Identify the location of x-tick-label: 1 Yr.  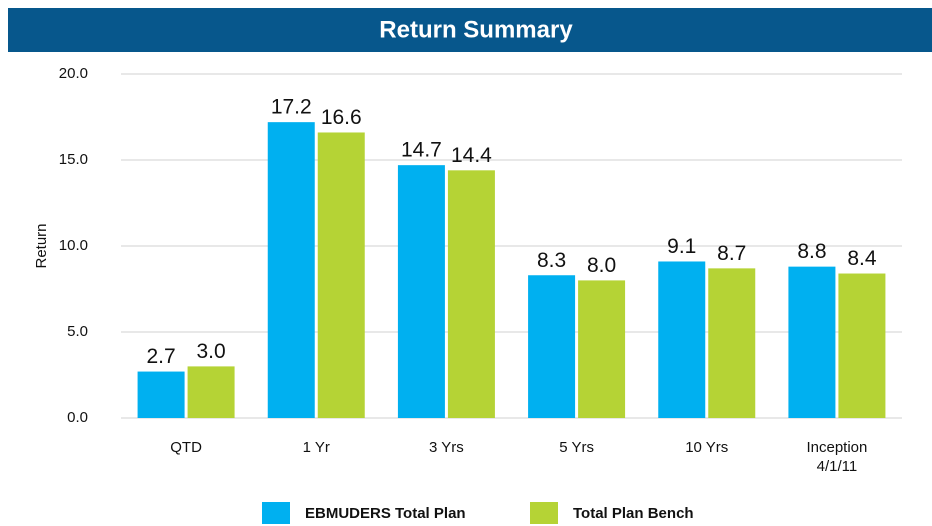
(316, 447).